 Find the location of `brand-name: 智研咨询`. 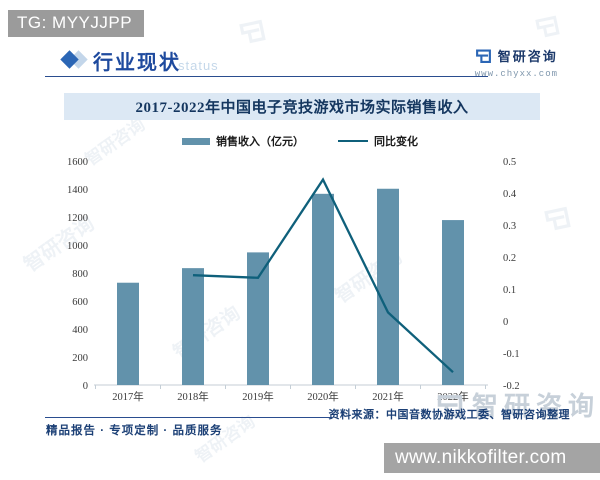

brand-name: 智研咨询 is located at coordinates (527, 56).